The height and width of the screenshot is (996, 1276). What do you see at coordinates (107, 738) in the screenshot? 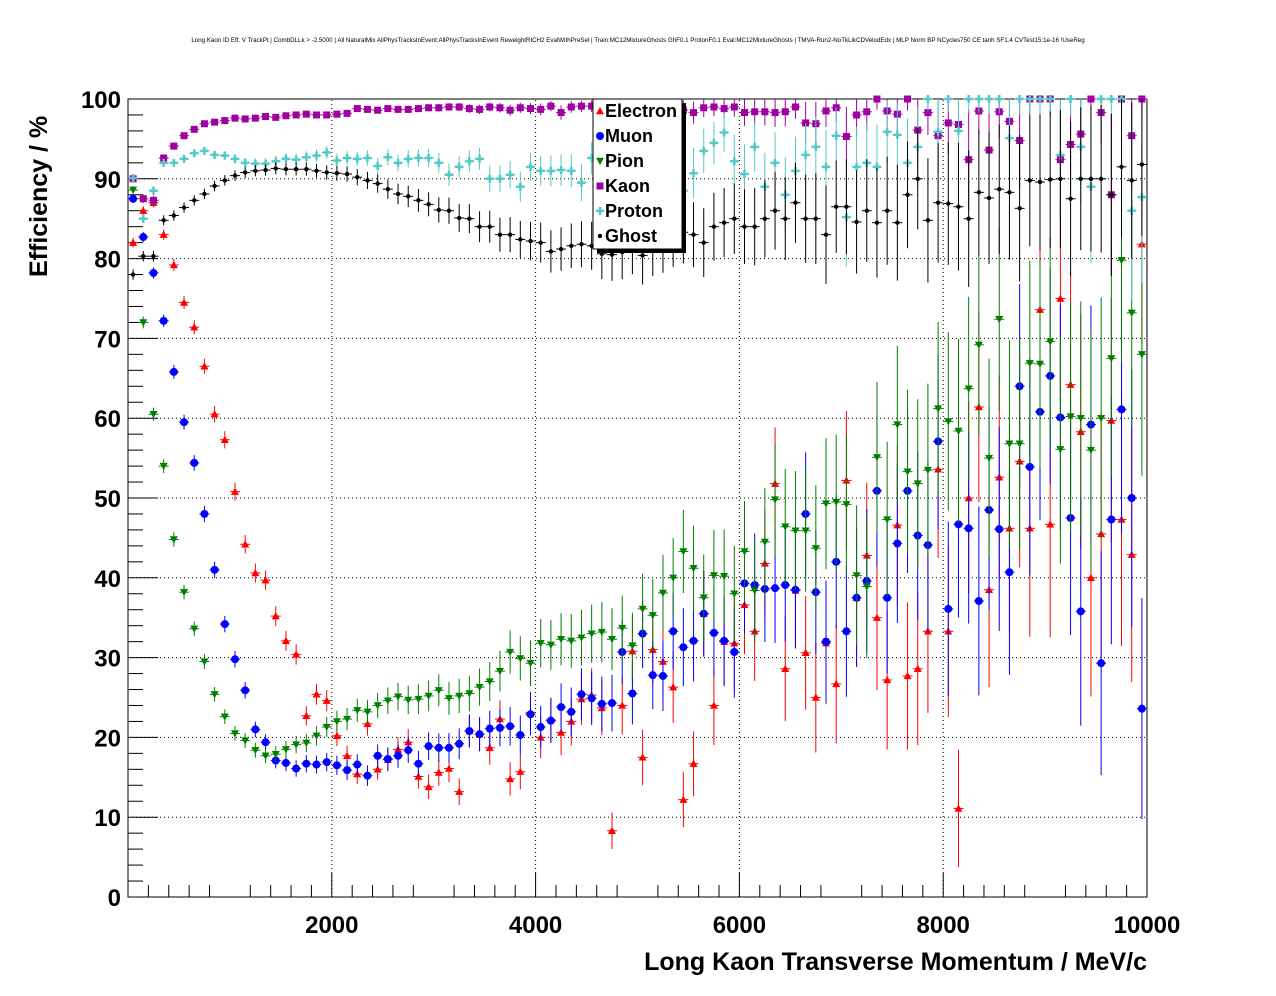
I see `y-tick-label: 20` at bounding box center [107, 738].